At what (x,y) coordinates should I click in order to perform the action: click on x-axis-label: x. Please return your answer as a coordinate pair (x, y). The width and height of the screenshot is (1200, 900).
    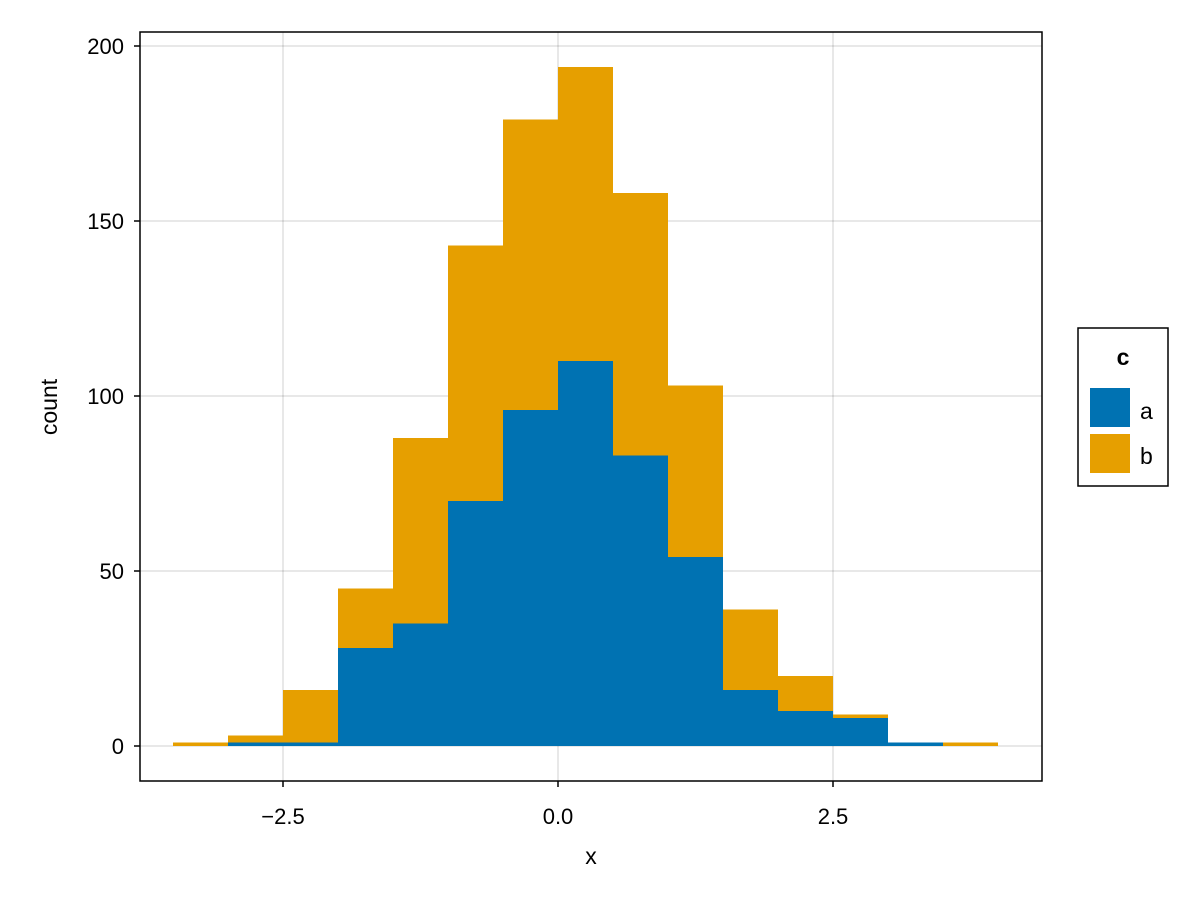
    Looking at the image, I should click on (591, 856).